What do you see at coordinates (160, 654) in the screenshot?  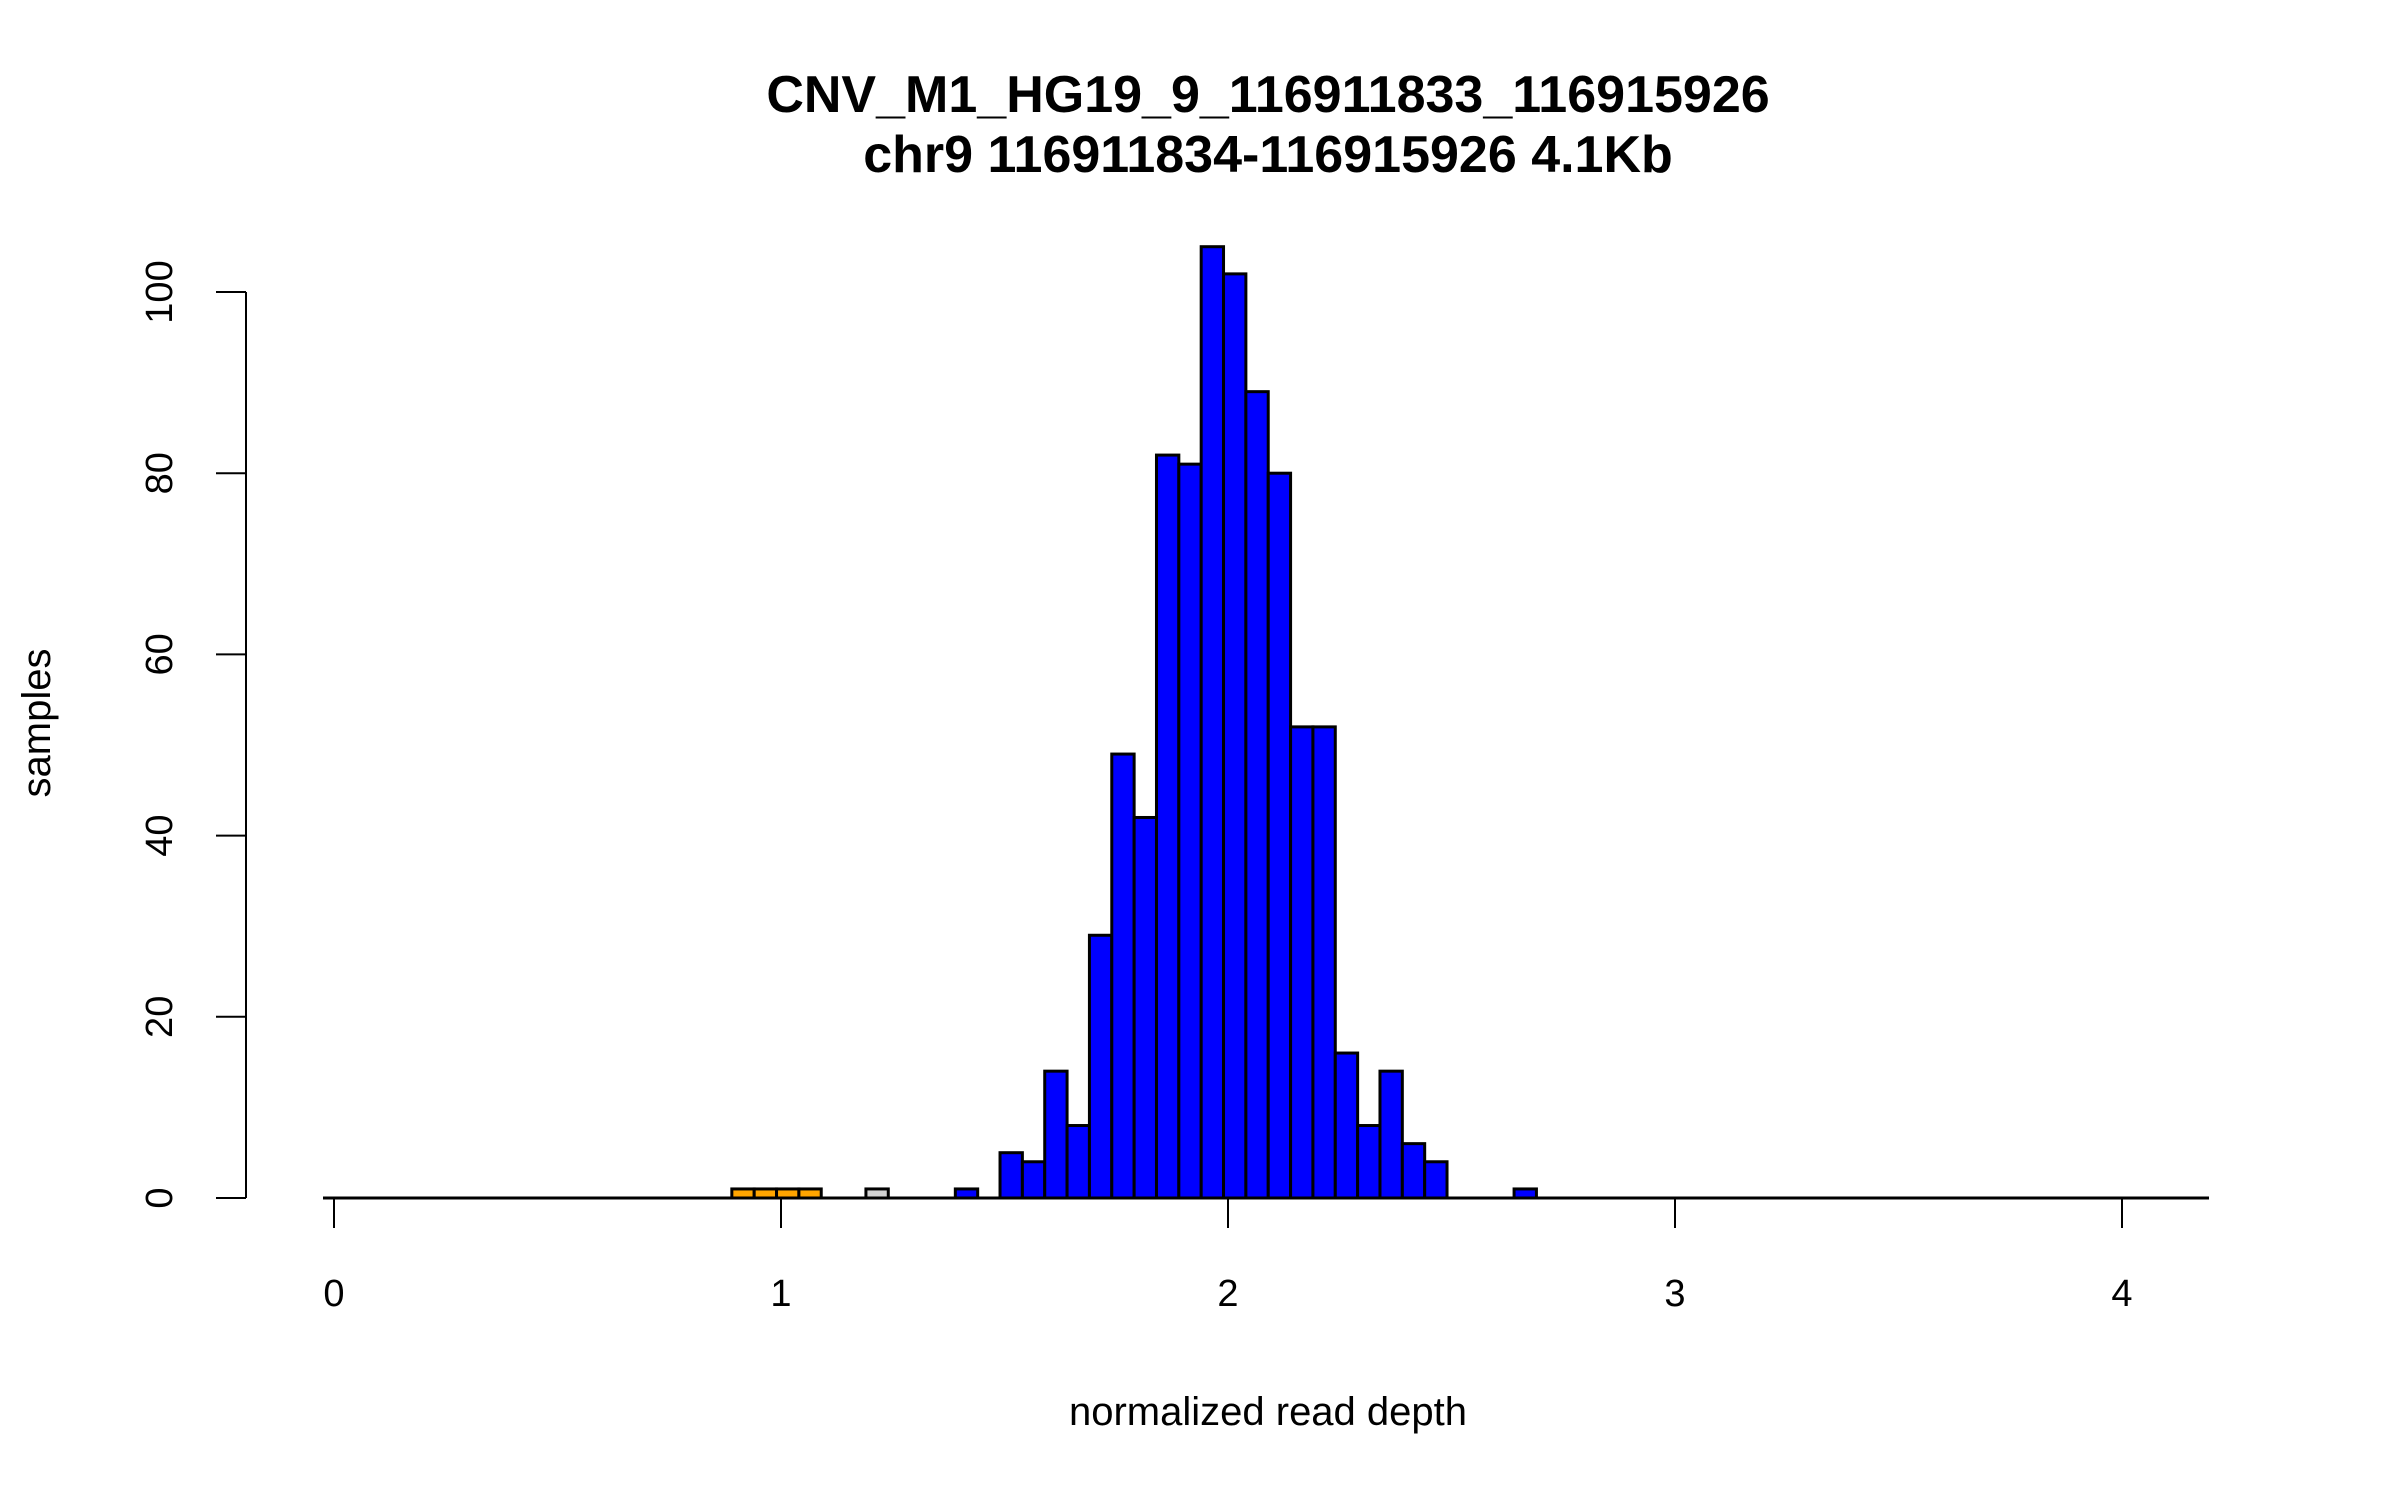 I see `y-tick-label: 60` at bounding box center [160, 654].